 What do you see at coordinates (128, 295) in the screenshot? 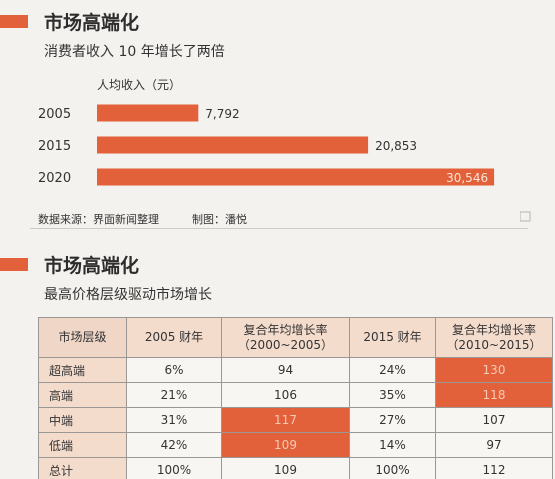
I see `section2-subtitle: 最高价格层级驱动市场增长` at bounding box center [128, 295].